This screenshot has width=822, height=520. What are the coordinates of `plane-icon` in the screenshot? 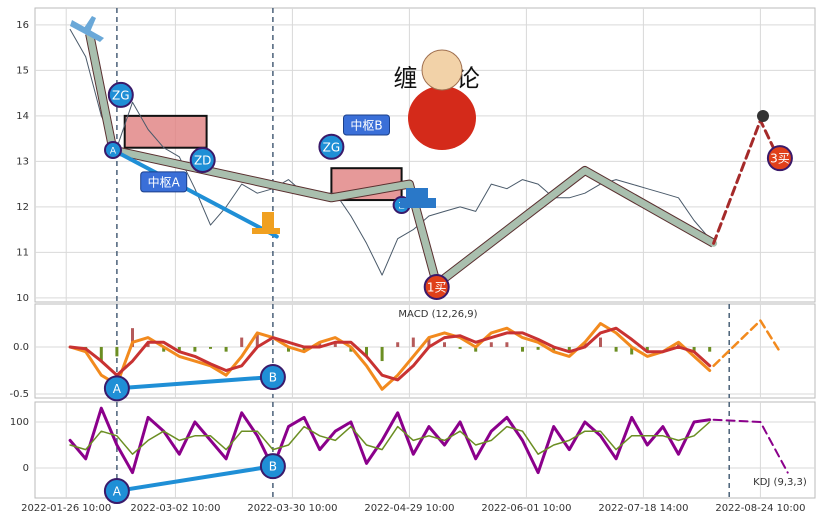 It's located at (87, 29).